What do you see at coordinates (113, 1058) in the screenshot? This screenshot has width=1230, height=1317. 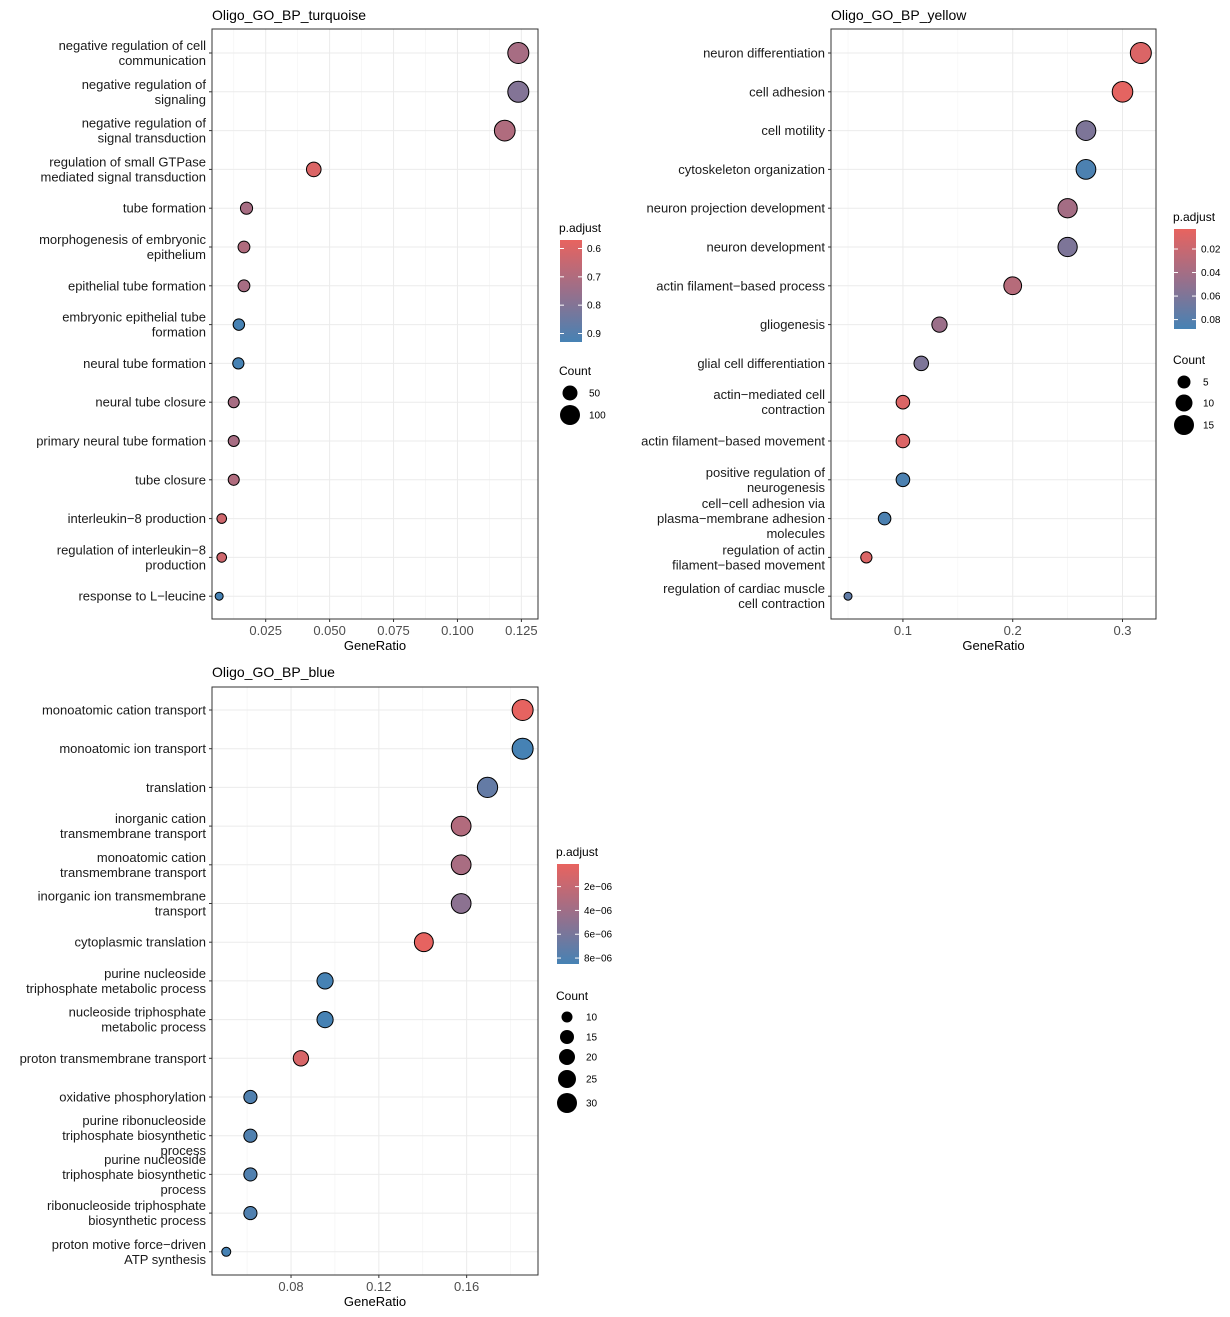 I see `chart2-category-label: proton transmembrane transport` at bounding box center [113, 1058].